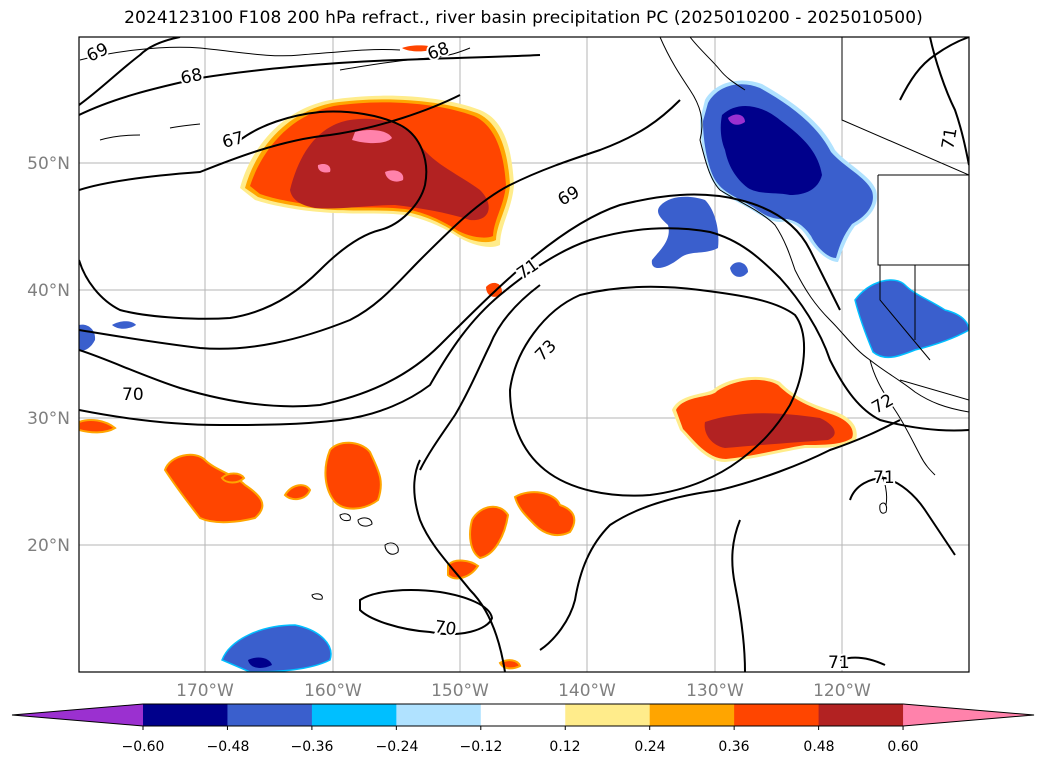 Image resolution: width=1047 pixels, height=765 pixels. Describe the element at coordinates (481, 747) in the screenshot. I see `colorbar-tick-label: −0.12` at that location.